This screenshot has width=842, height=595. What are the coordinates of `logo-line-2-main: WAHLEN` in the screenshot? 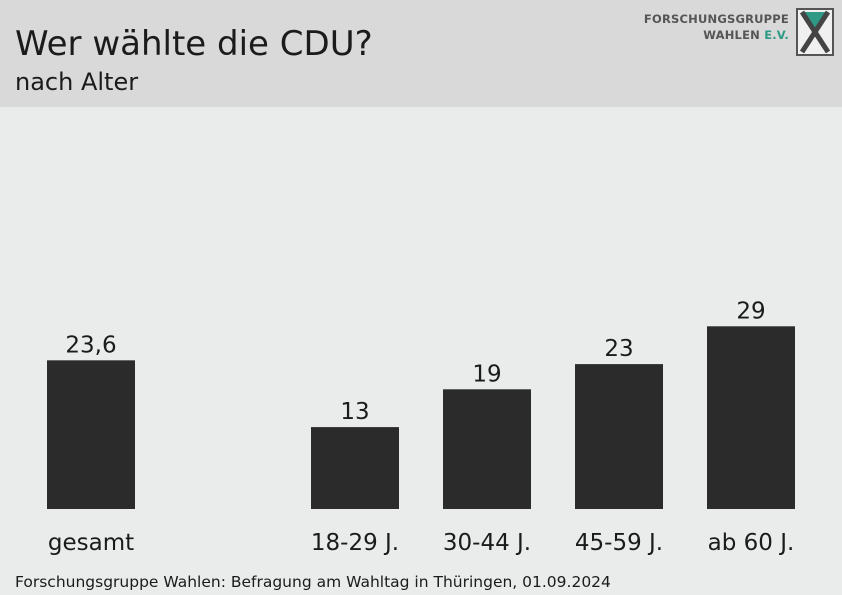 It's located at (731, 35).